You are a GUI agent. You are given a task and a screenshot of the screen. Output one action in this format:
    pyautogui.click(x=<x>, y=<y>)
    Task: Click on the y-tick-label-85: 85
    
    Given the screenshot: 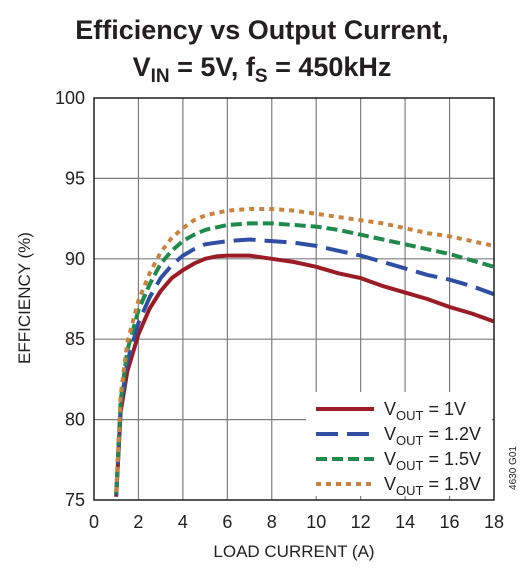 What is the action you would take?
    pyautogui.click(x=75, y=339)
    